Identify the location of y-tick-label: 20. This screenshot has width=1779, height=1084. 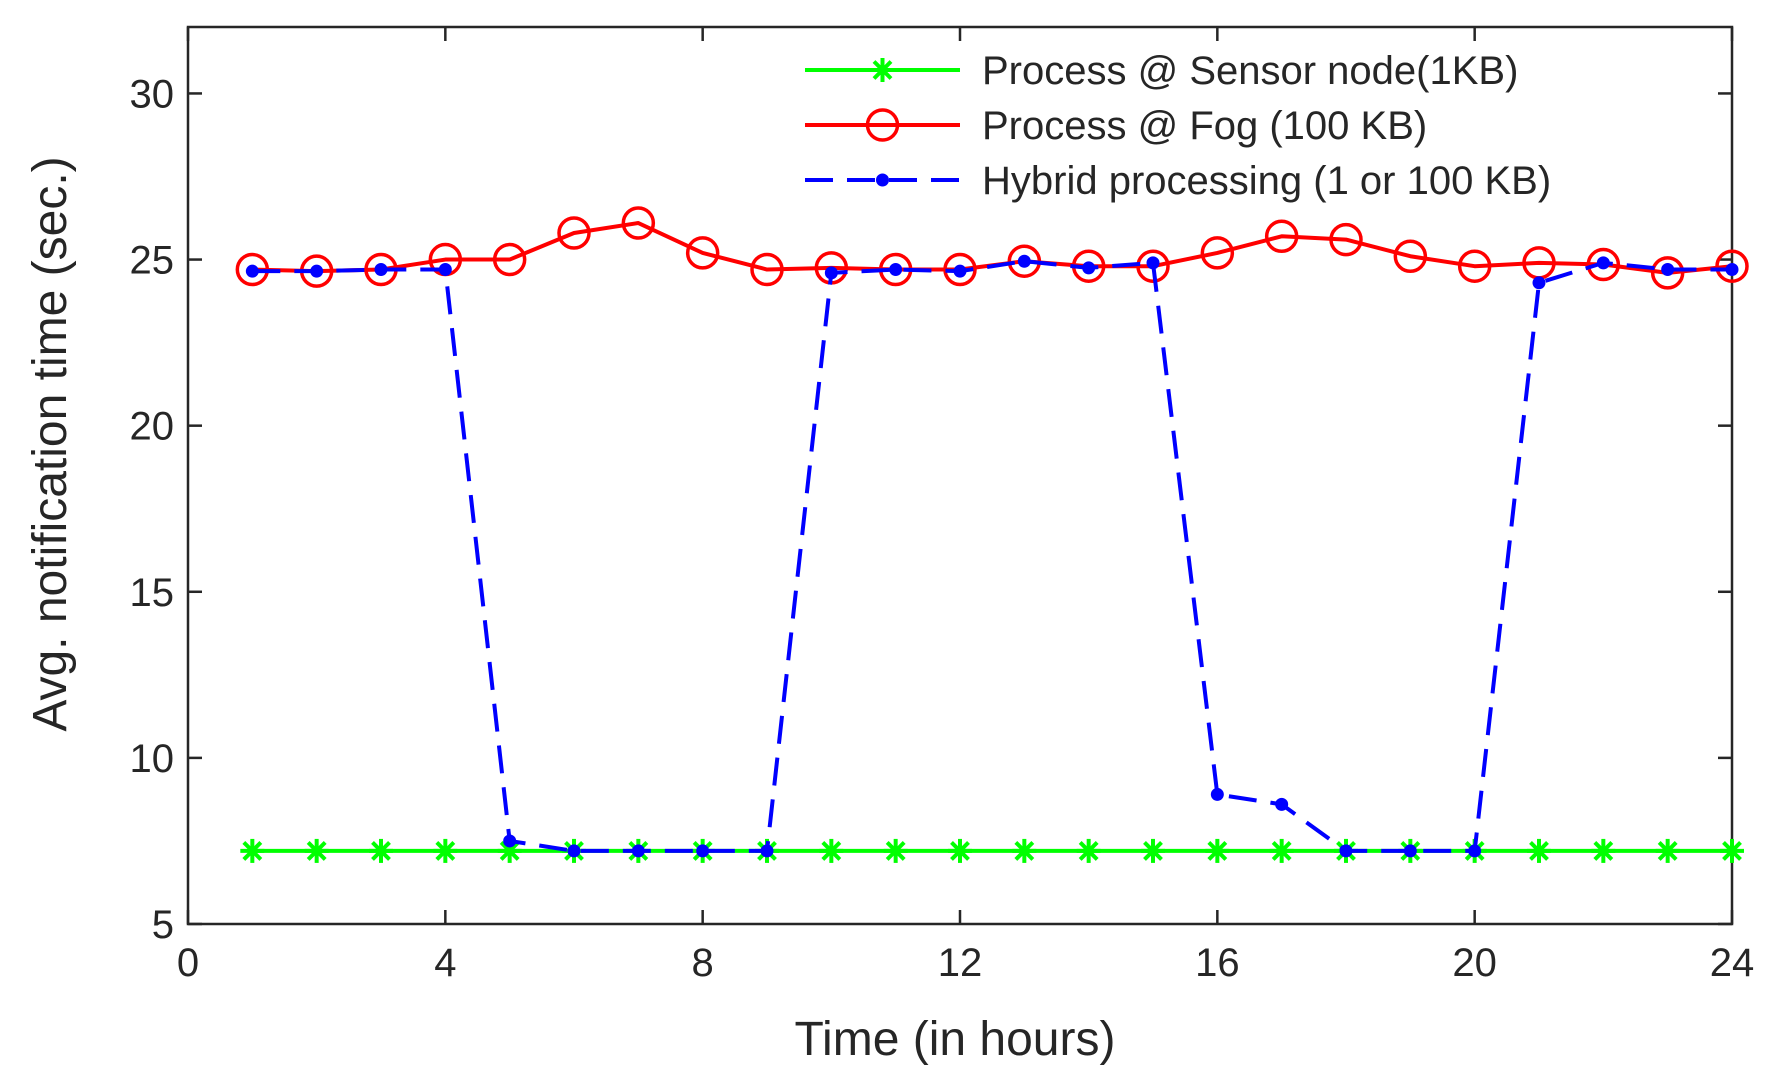
(152, 427).